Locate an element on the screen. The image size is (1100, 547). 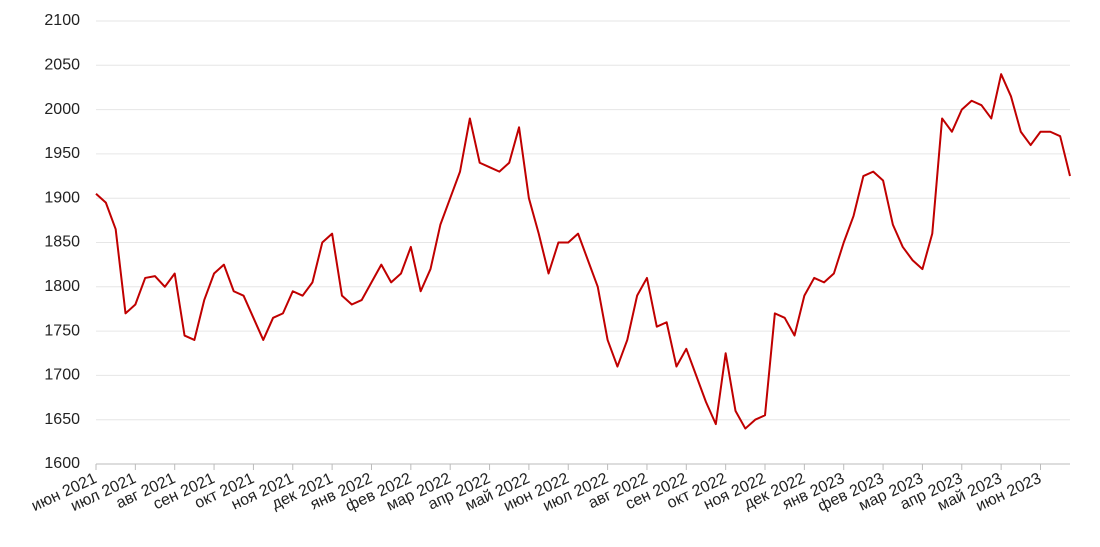
y-tick-label: 2050 is located at coordinates (62, 65).